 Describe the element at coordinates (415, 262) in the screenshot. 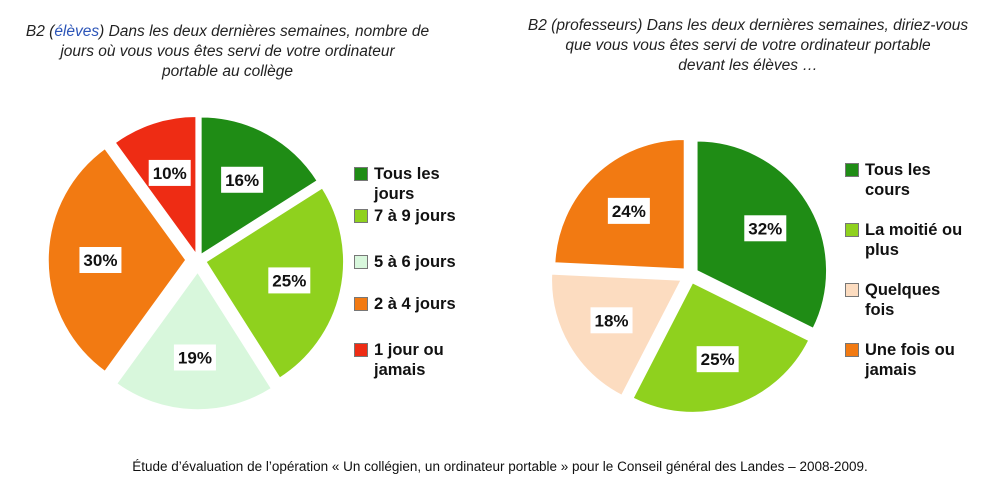

I see `legend-label: 5 à 6 jours` at that location.